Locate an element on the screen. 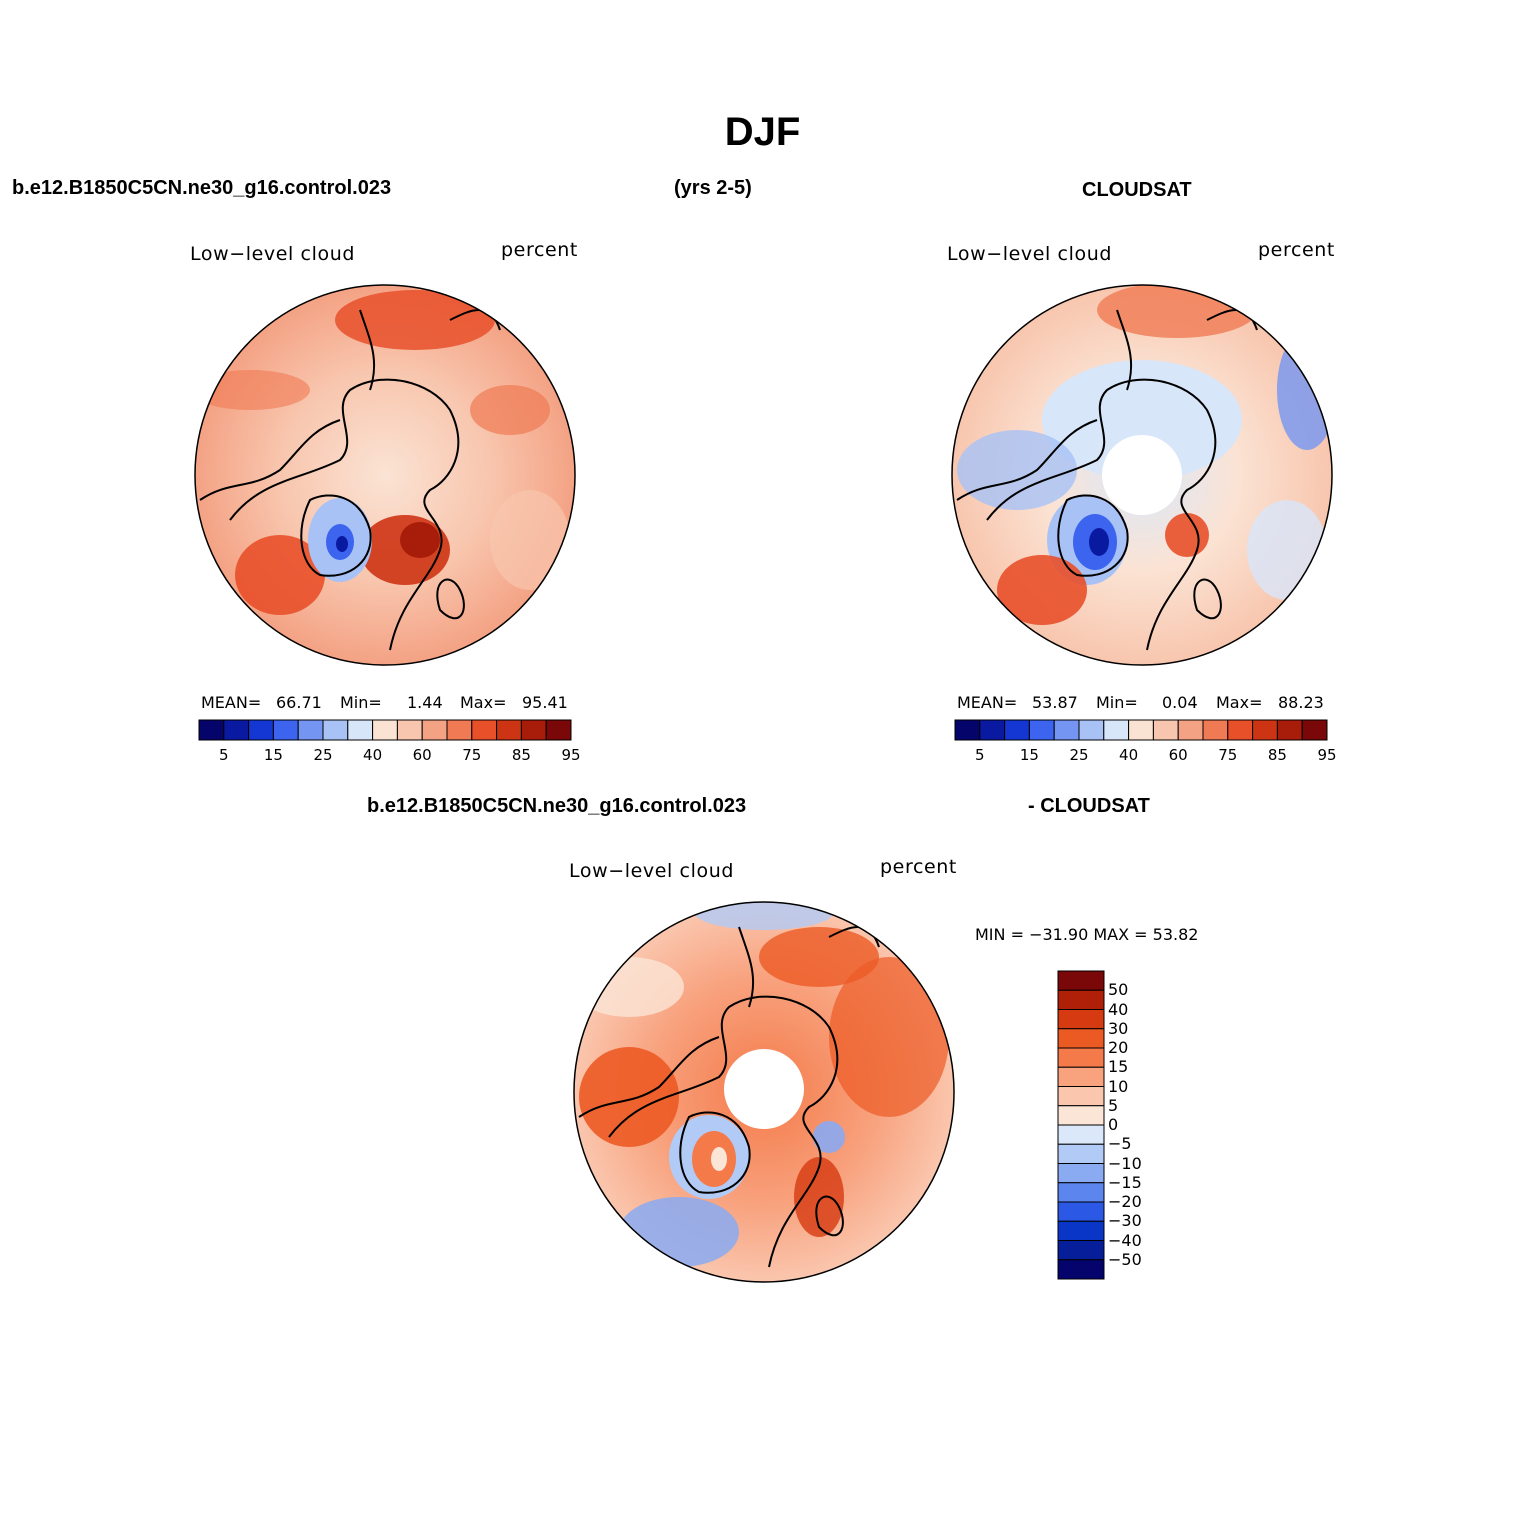  panel3-colorbar is located at coordinates (1081, 1125).